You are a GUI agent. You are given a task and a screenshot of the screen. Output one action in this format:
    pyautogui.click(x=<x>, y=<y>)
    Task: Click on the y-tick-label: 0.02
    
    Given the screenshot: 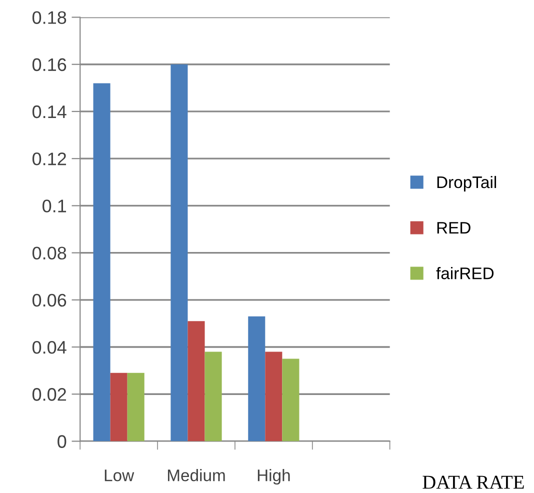 What is the action you would take?
    pyautogui.click(x=49, y=394)
    